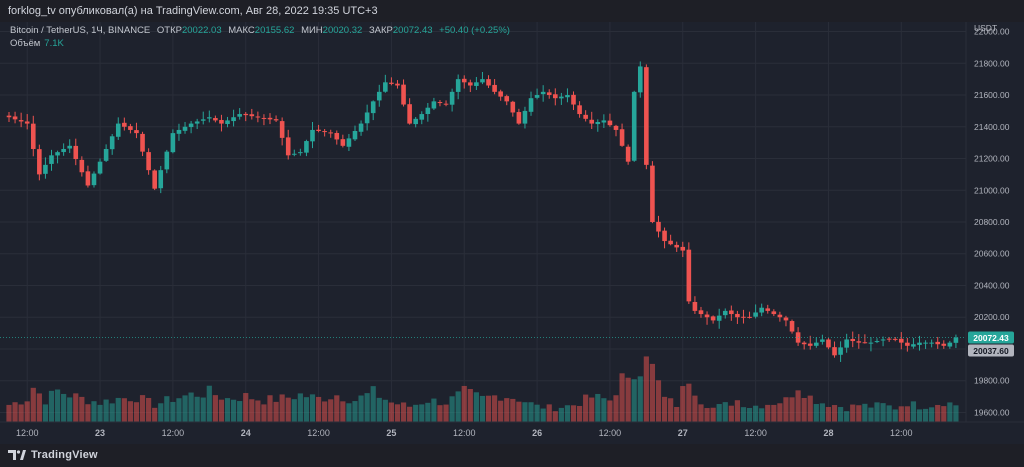 The height and width of the screenshot is (467, 1024). Describe the element at coordinates (992, 127) in the screenshot. I see `y-tick-label: 21400.00` at that location.